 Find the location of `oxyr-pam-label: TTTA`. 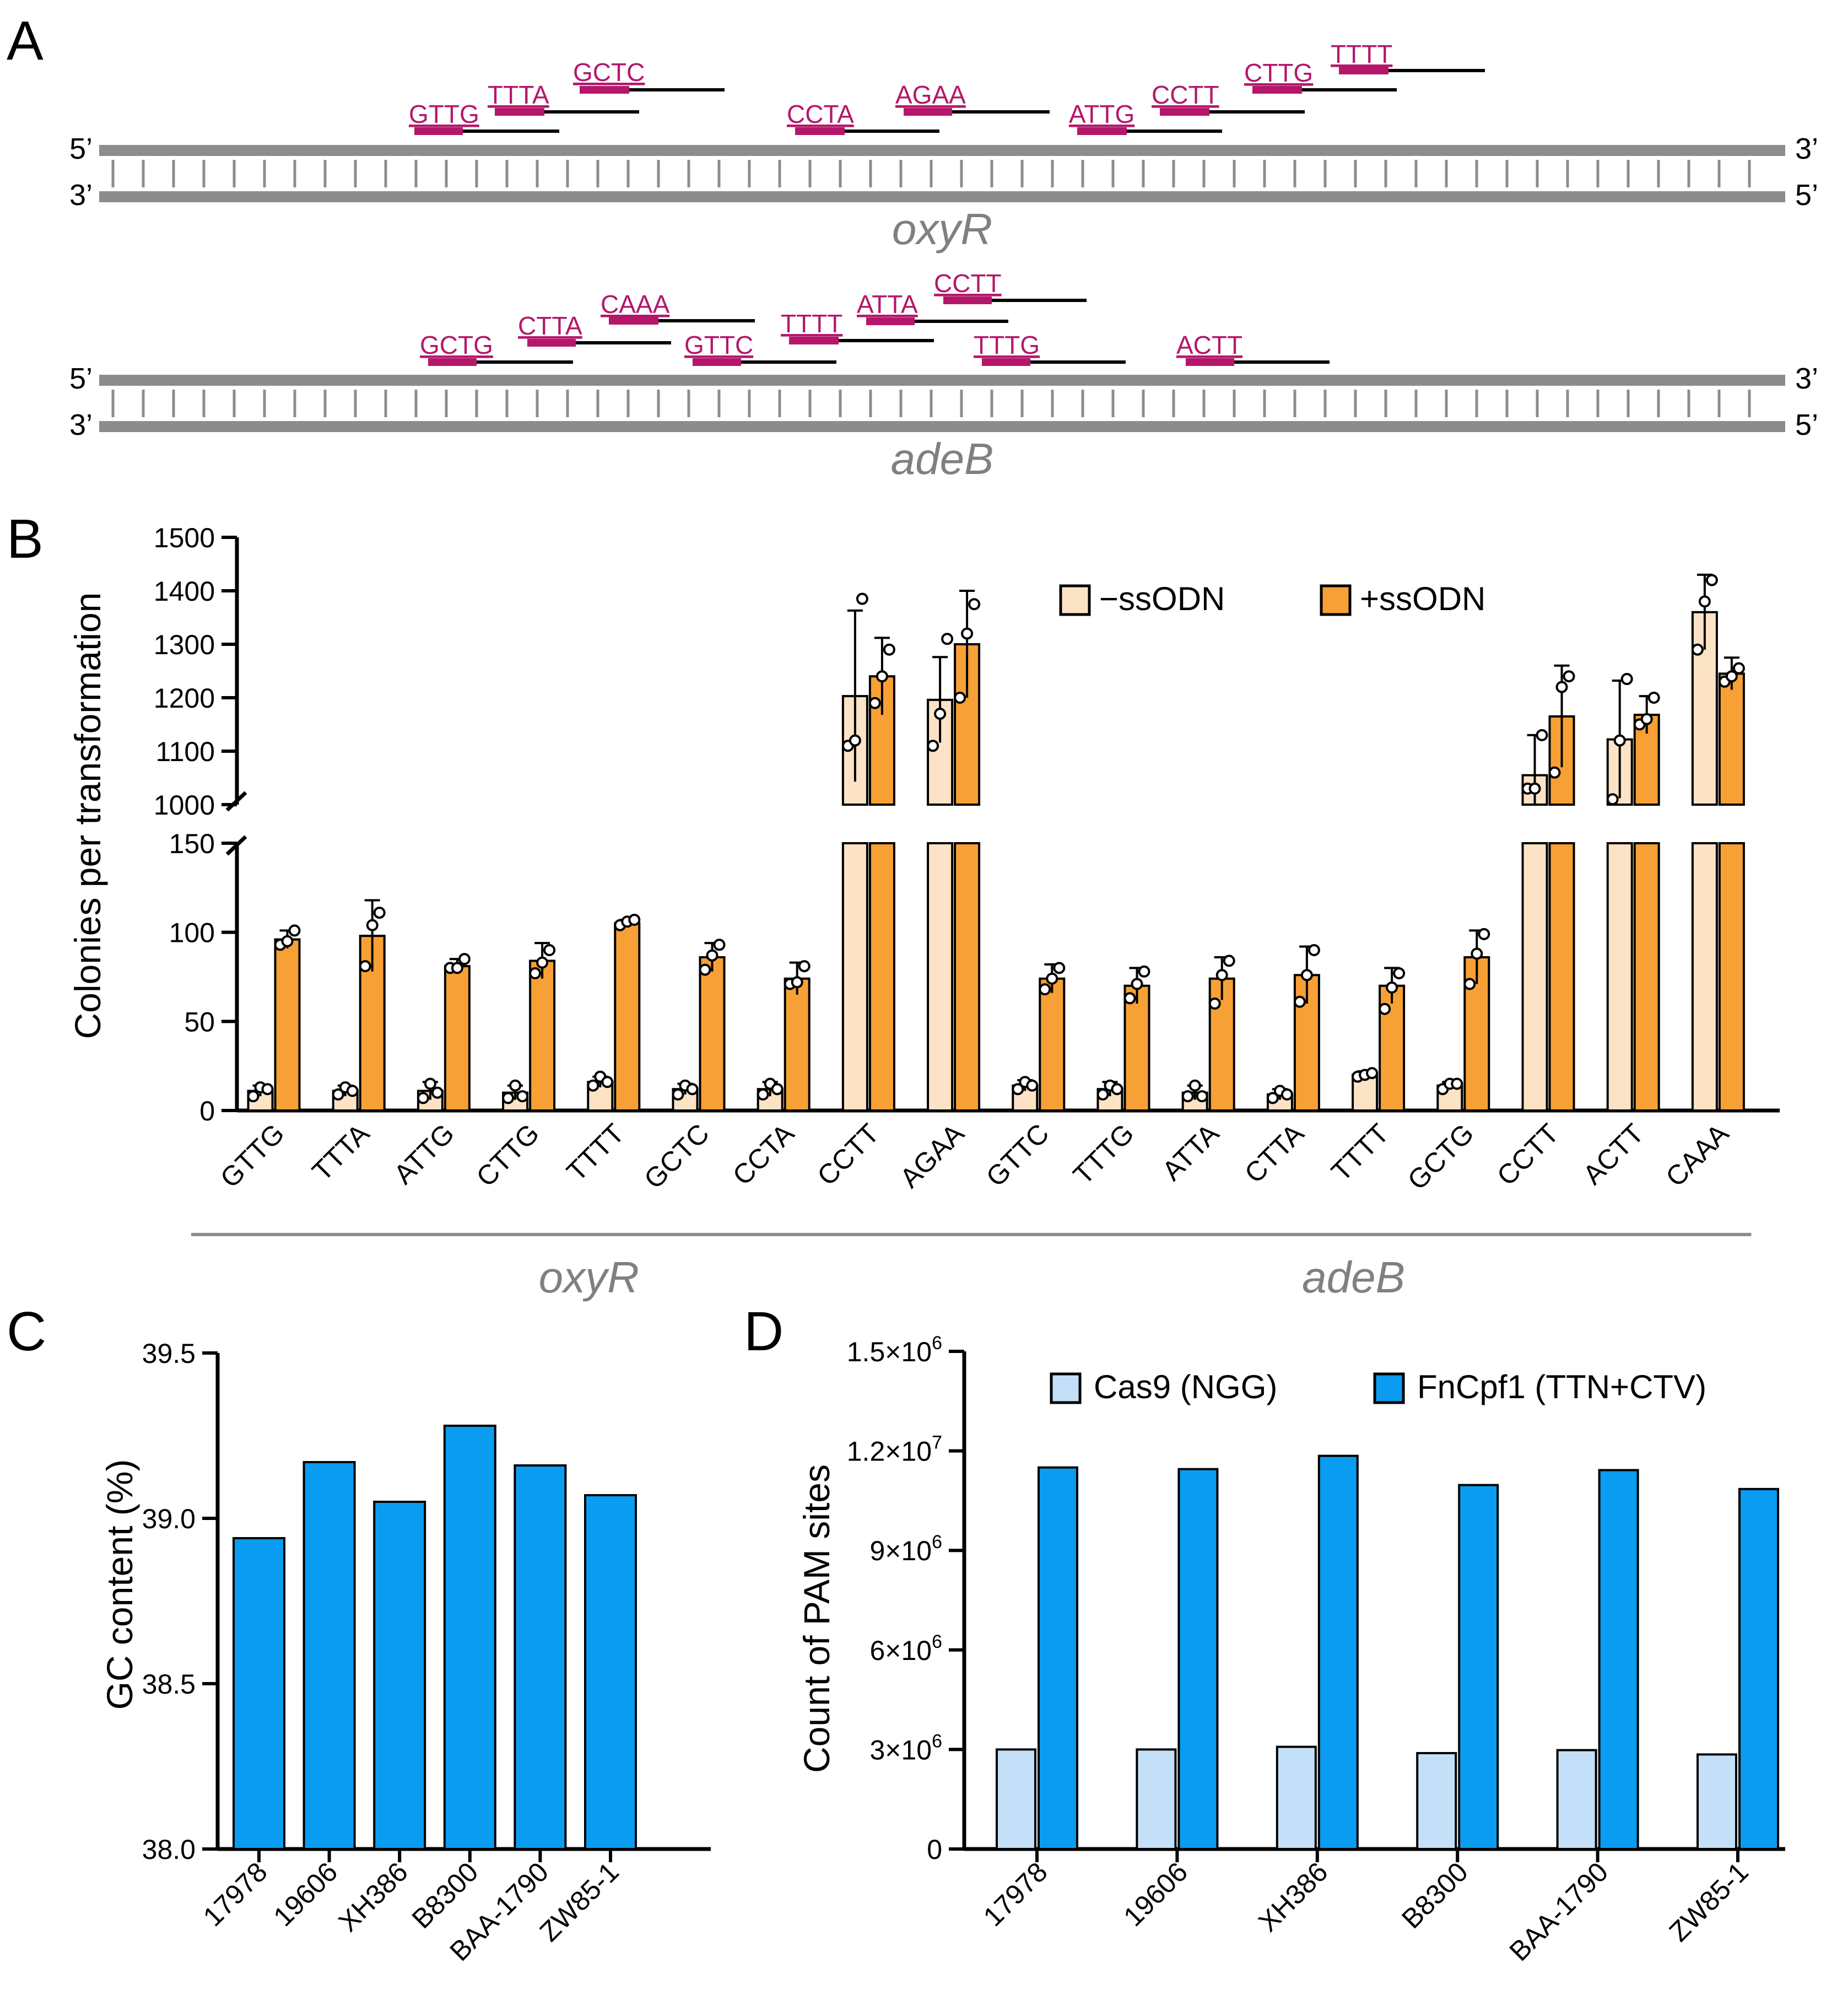

oxyr-pam-label: TTTA is located at coordinates (518, 94).